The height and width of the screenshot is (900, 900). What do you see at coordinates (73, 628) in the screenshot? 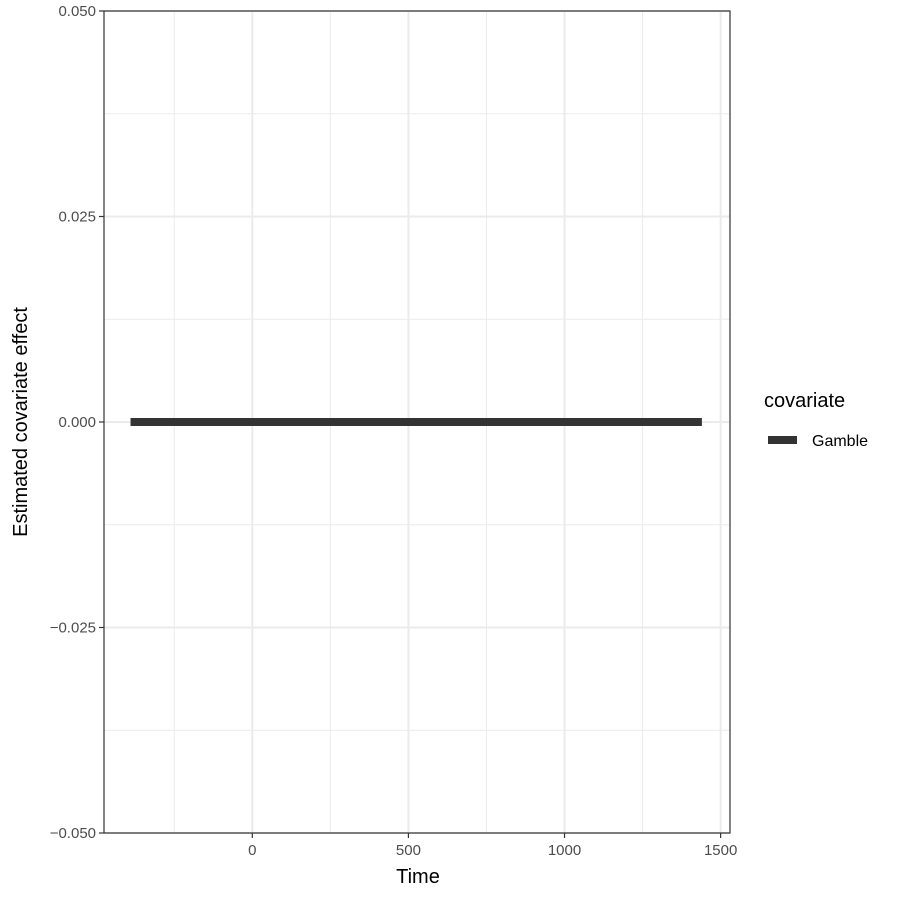
I see `y-tick-label: −0.025` at bounding box center [73, 628].